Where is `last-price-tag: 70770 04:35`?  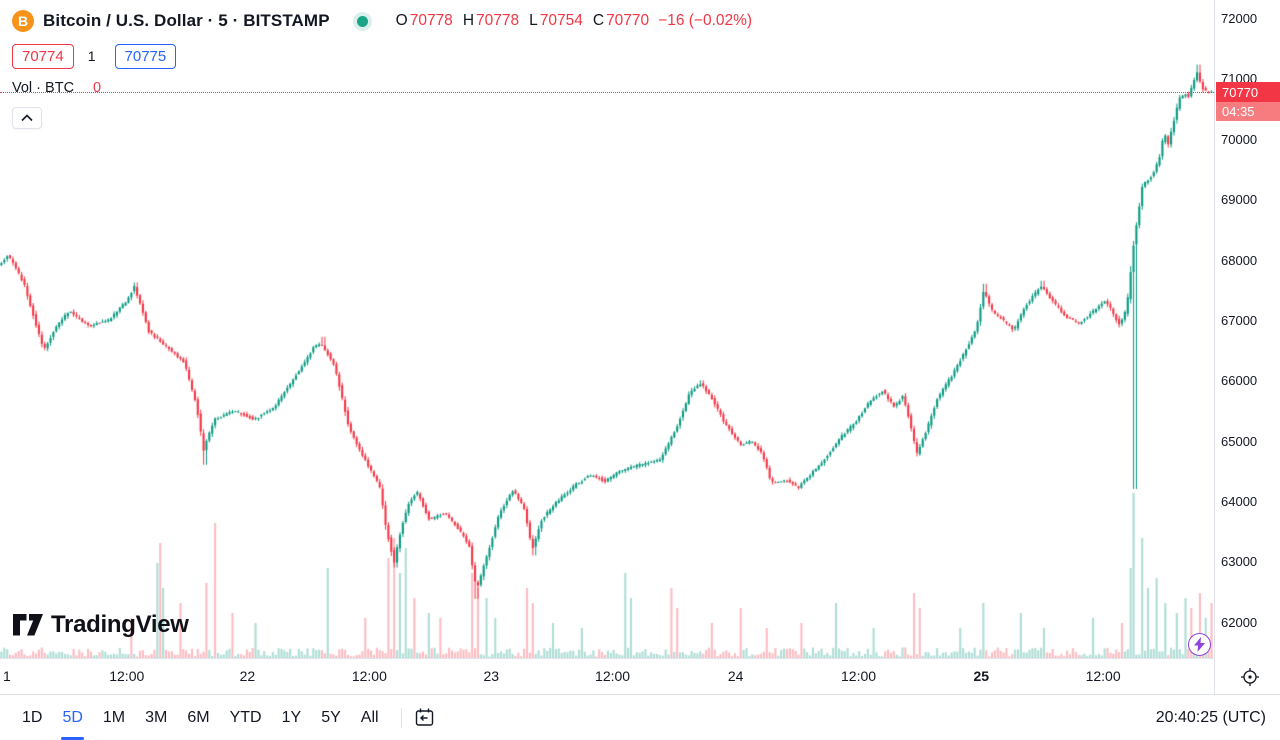
last-price-tag: 70770 04:35 is located at coordinates (1248, 101).